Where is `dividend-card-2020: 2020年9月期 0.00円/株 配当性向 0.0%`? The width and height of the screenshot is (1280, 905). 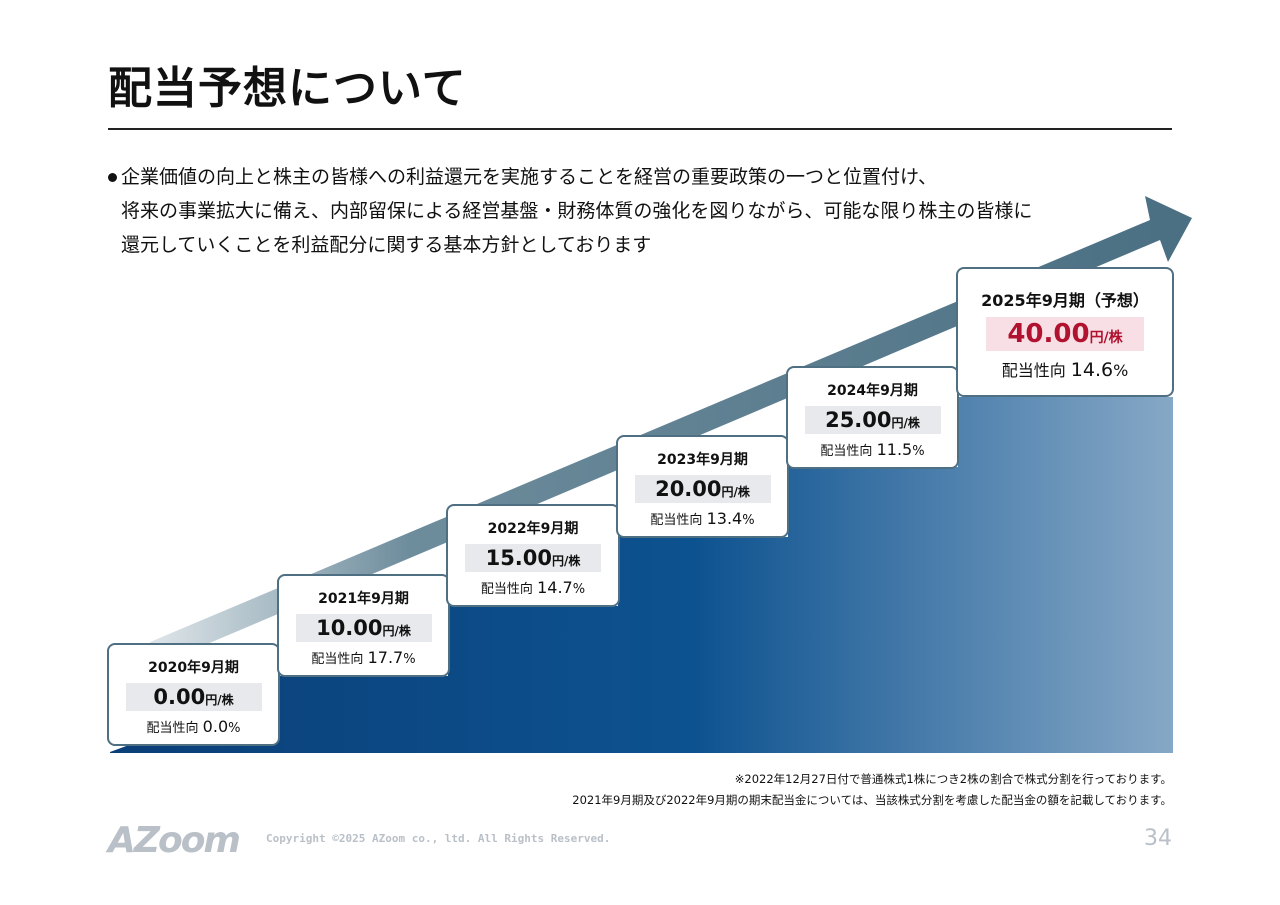
dividend-card-2020: 2020年9月期 0.00円/株 配当性向 0.0% is located at coordinates (193, 694).